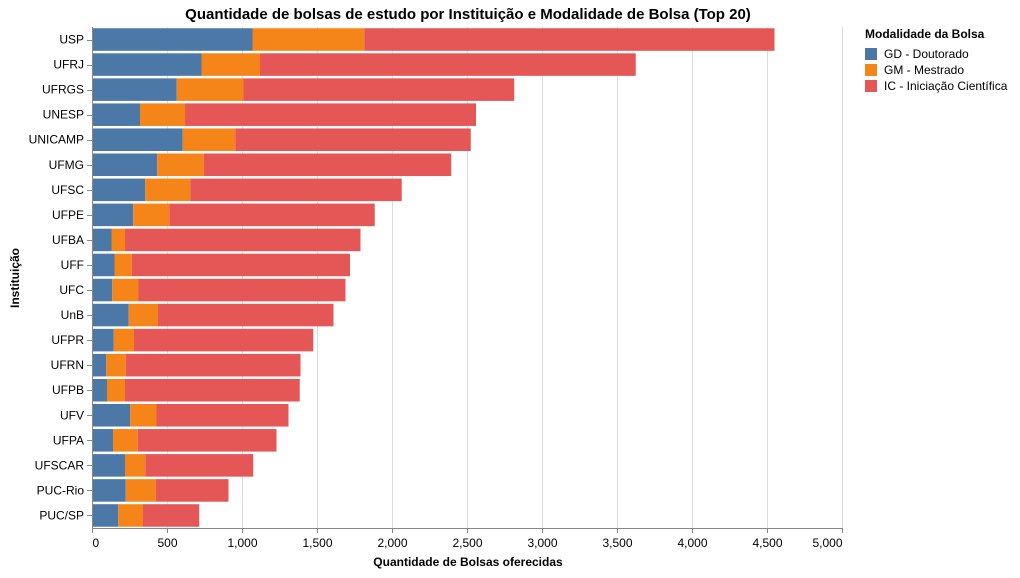  What do you see at coordinates (467, 543) in the screenshot?
I see `x-tick-label: 2,500` at bounding box center [467, 543].